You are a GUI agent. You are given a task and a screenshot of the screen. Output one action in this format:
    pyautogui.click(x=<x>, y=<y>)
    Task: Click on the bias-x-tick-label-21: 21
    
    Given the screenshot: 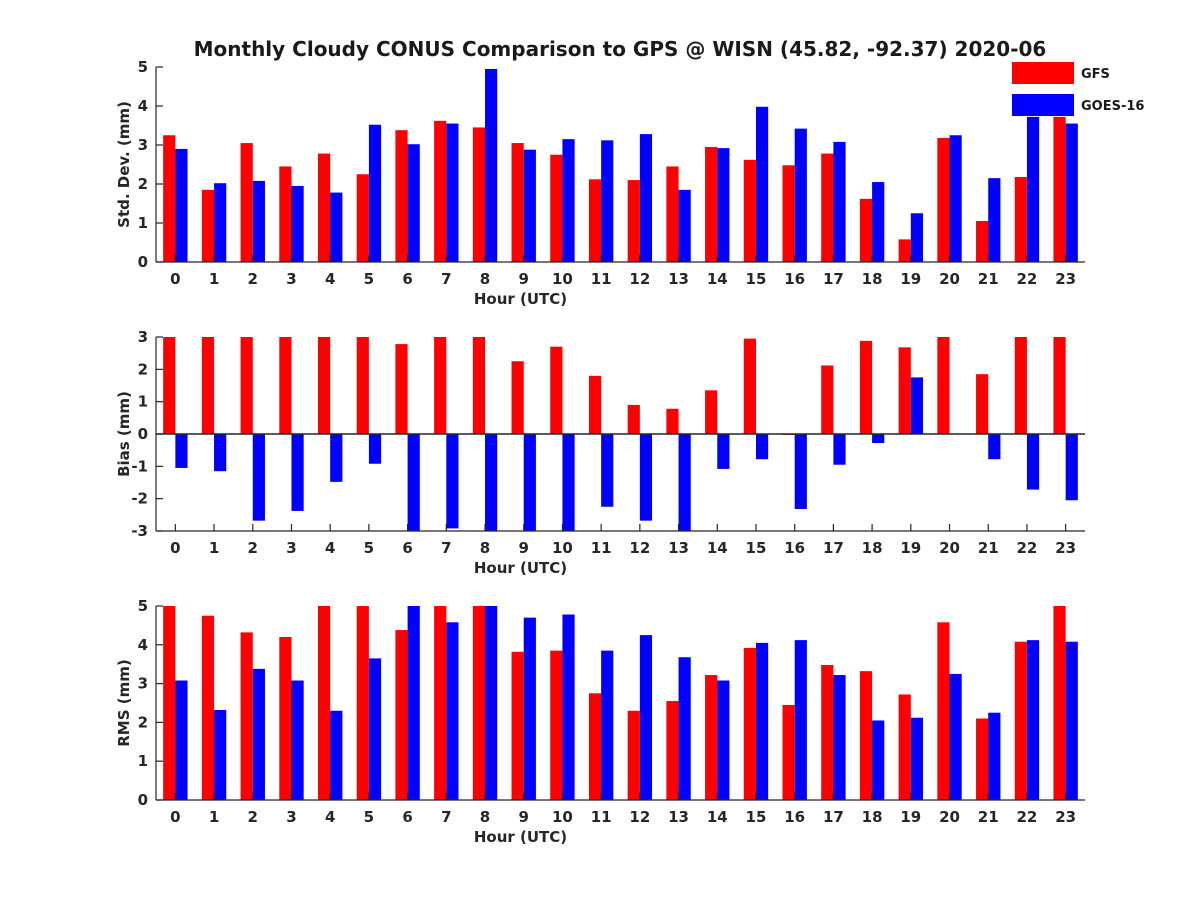 What is the action you would take?
    pyautogui.click(x=988, y=548)
    